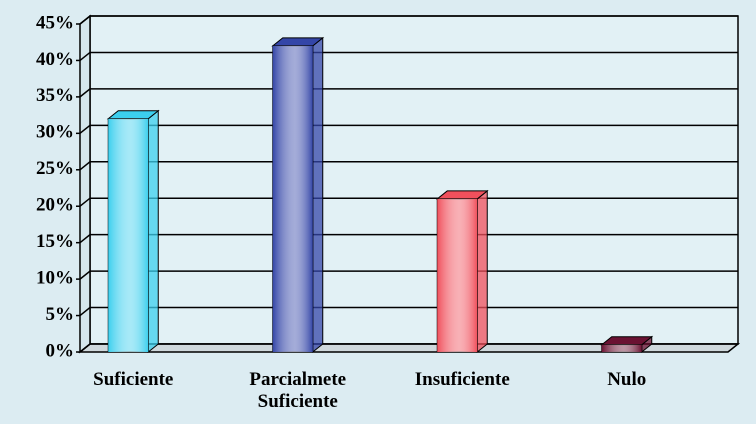 This screenshot has width=756, height=424. Describe the element at coordinates (85, 184) in the screenshot. I see `side-wall` at that location.